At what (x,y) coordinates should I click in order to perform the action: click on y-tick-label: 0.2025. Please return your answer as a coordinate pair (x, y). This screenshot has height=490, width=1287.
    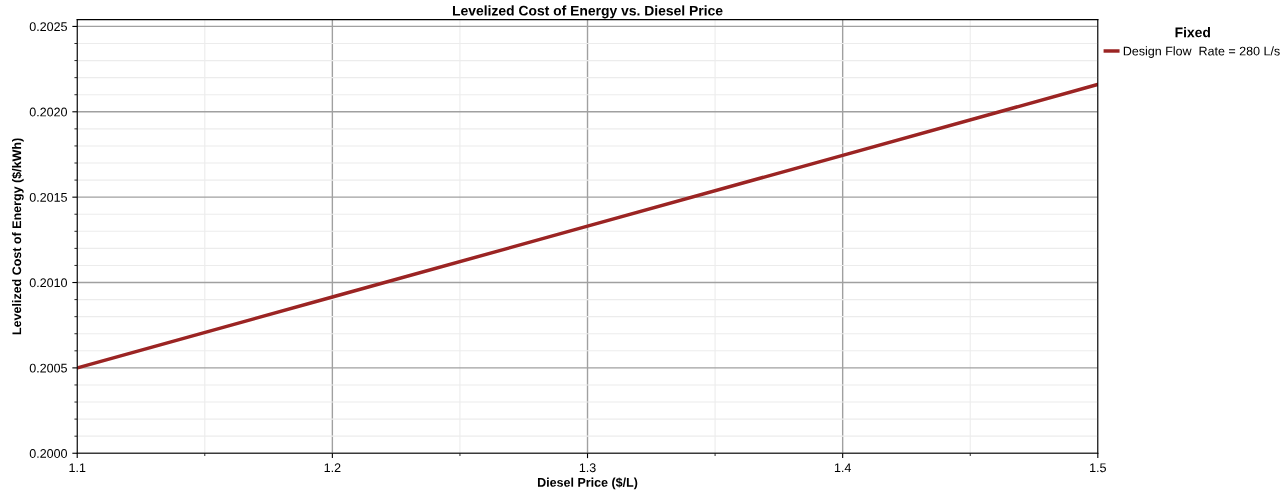
    Looking at the image, I should click on (48, 27).